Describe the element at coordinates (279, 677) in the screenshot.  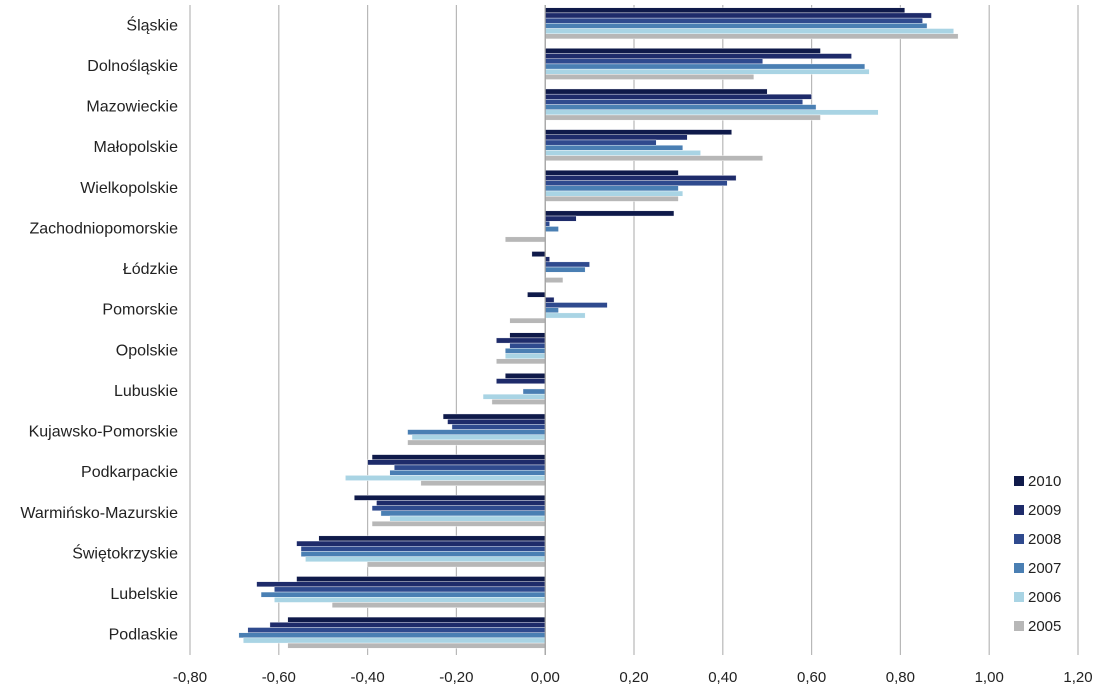
I see `x-tick-label: -0,60` at that location.